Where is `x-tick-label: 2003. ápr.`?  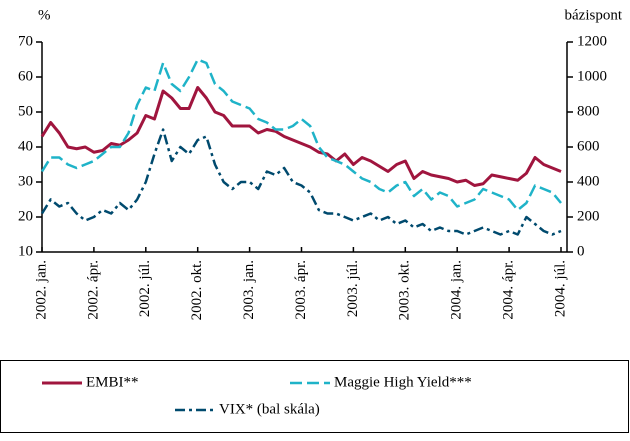 x-tick-label: 2003. ápr. is located at coordinates (301, 290).